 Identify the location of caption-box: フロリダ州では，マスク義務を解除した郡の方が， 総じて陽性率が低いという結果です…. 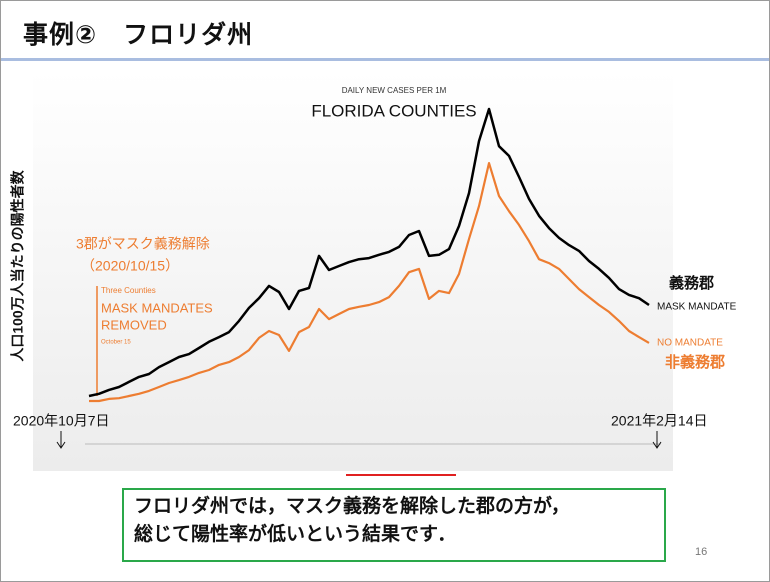
(394, 525).